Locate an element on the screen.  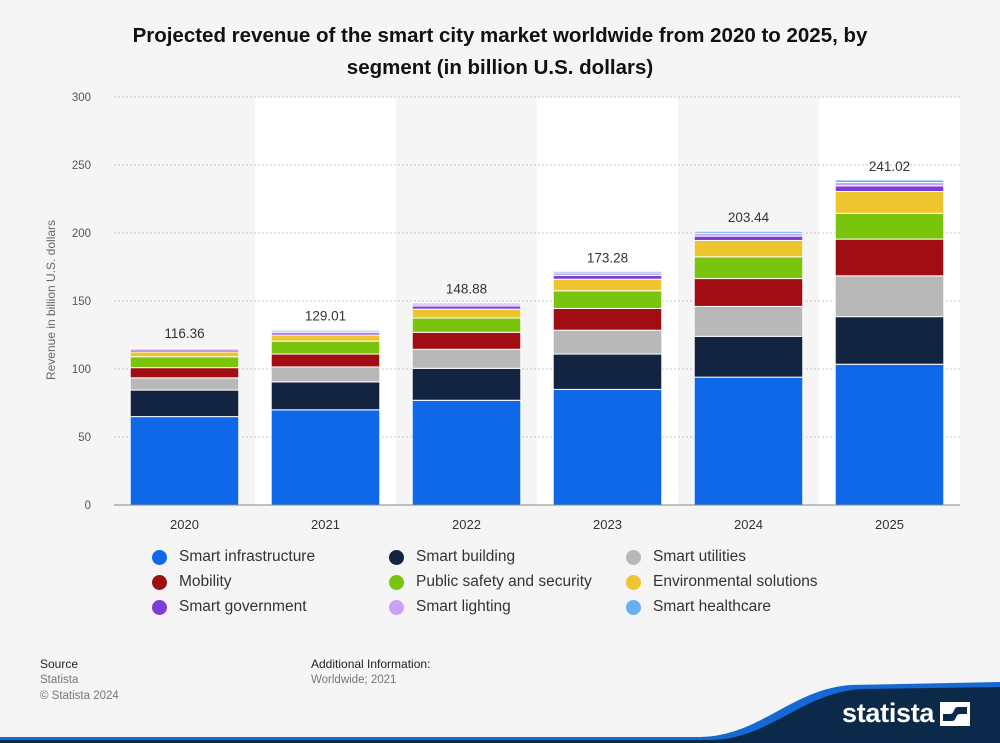
legend-label: Environmental solutions is located at coordinates (735, 581).